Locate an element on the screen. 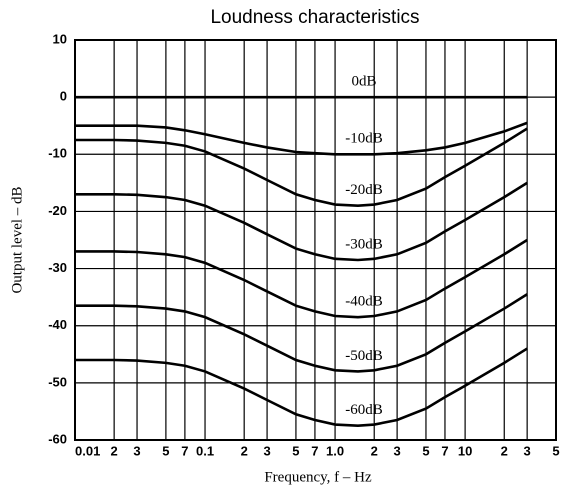  series-label: -30dB is located at coordinates (364, 244).